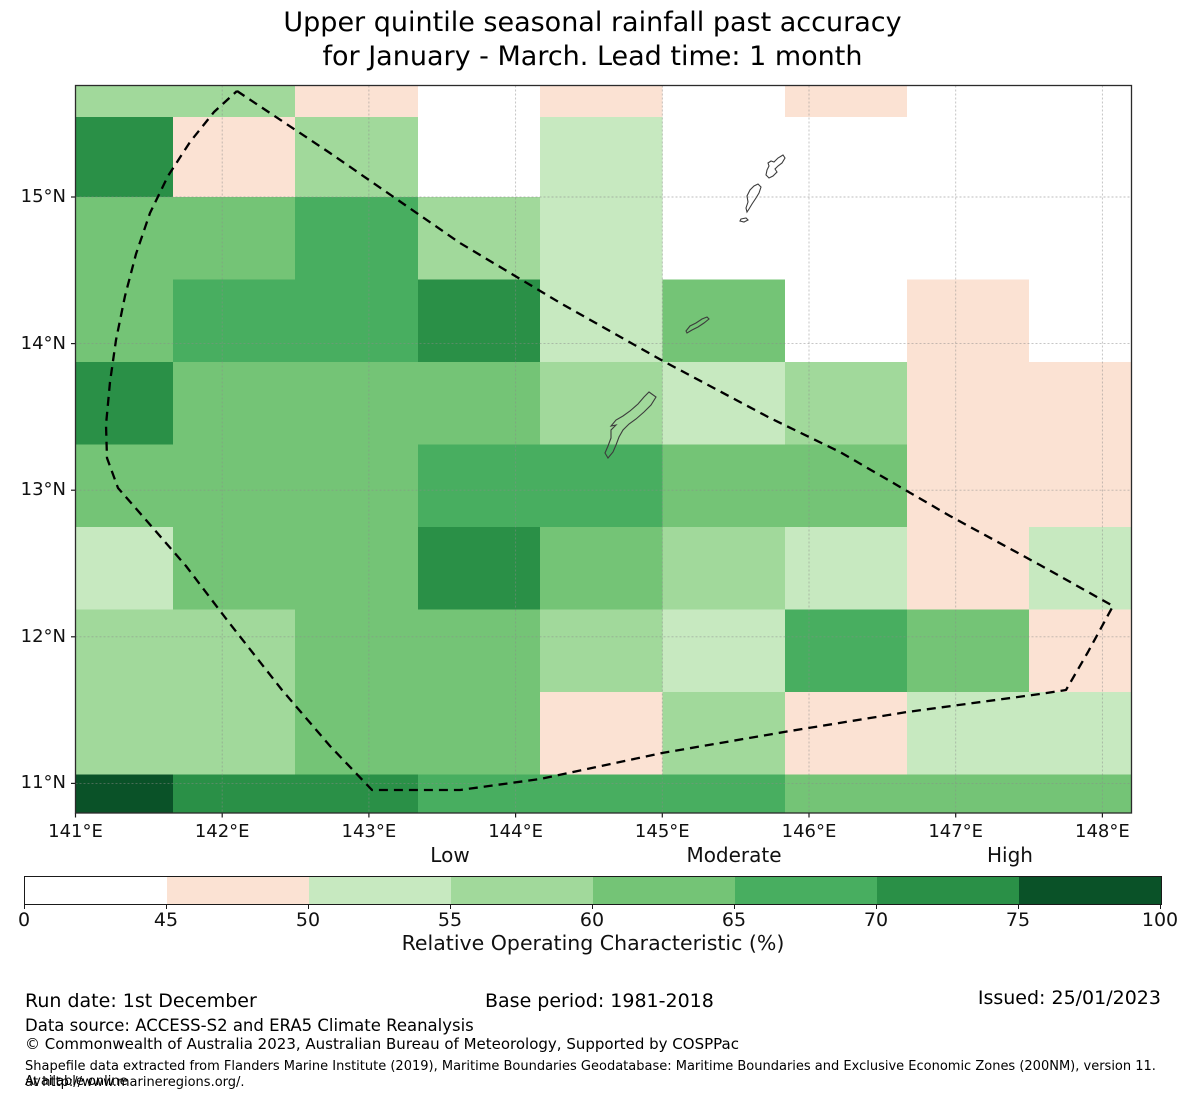  I want to click on lat-tick-label: 15°N, so click(43, 196).